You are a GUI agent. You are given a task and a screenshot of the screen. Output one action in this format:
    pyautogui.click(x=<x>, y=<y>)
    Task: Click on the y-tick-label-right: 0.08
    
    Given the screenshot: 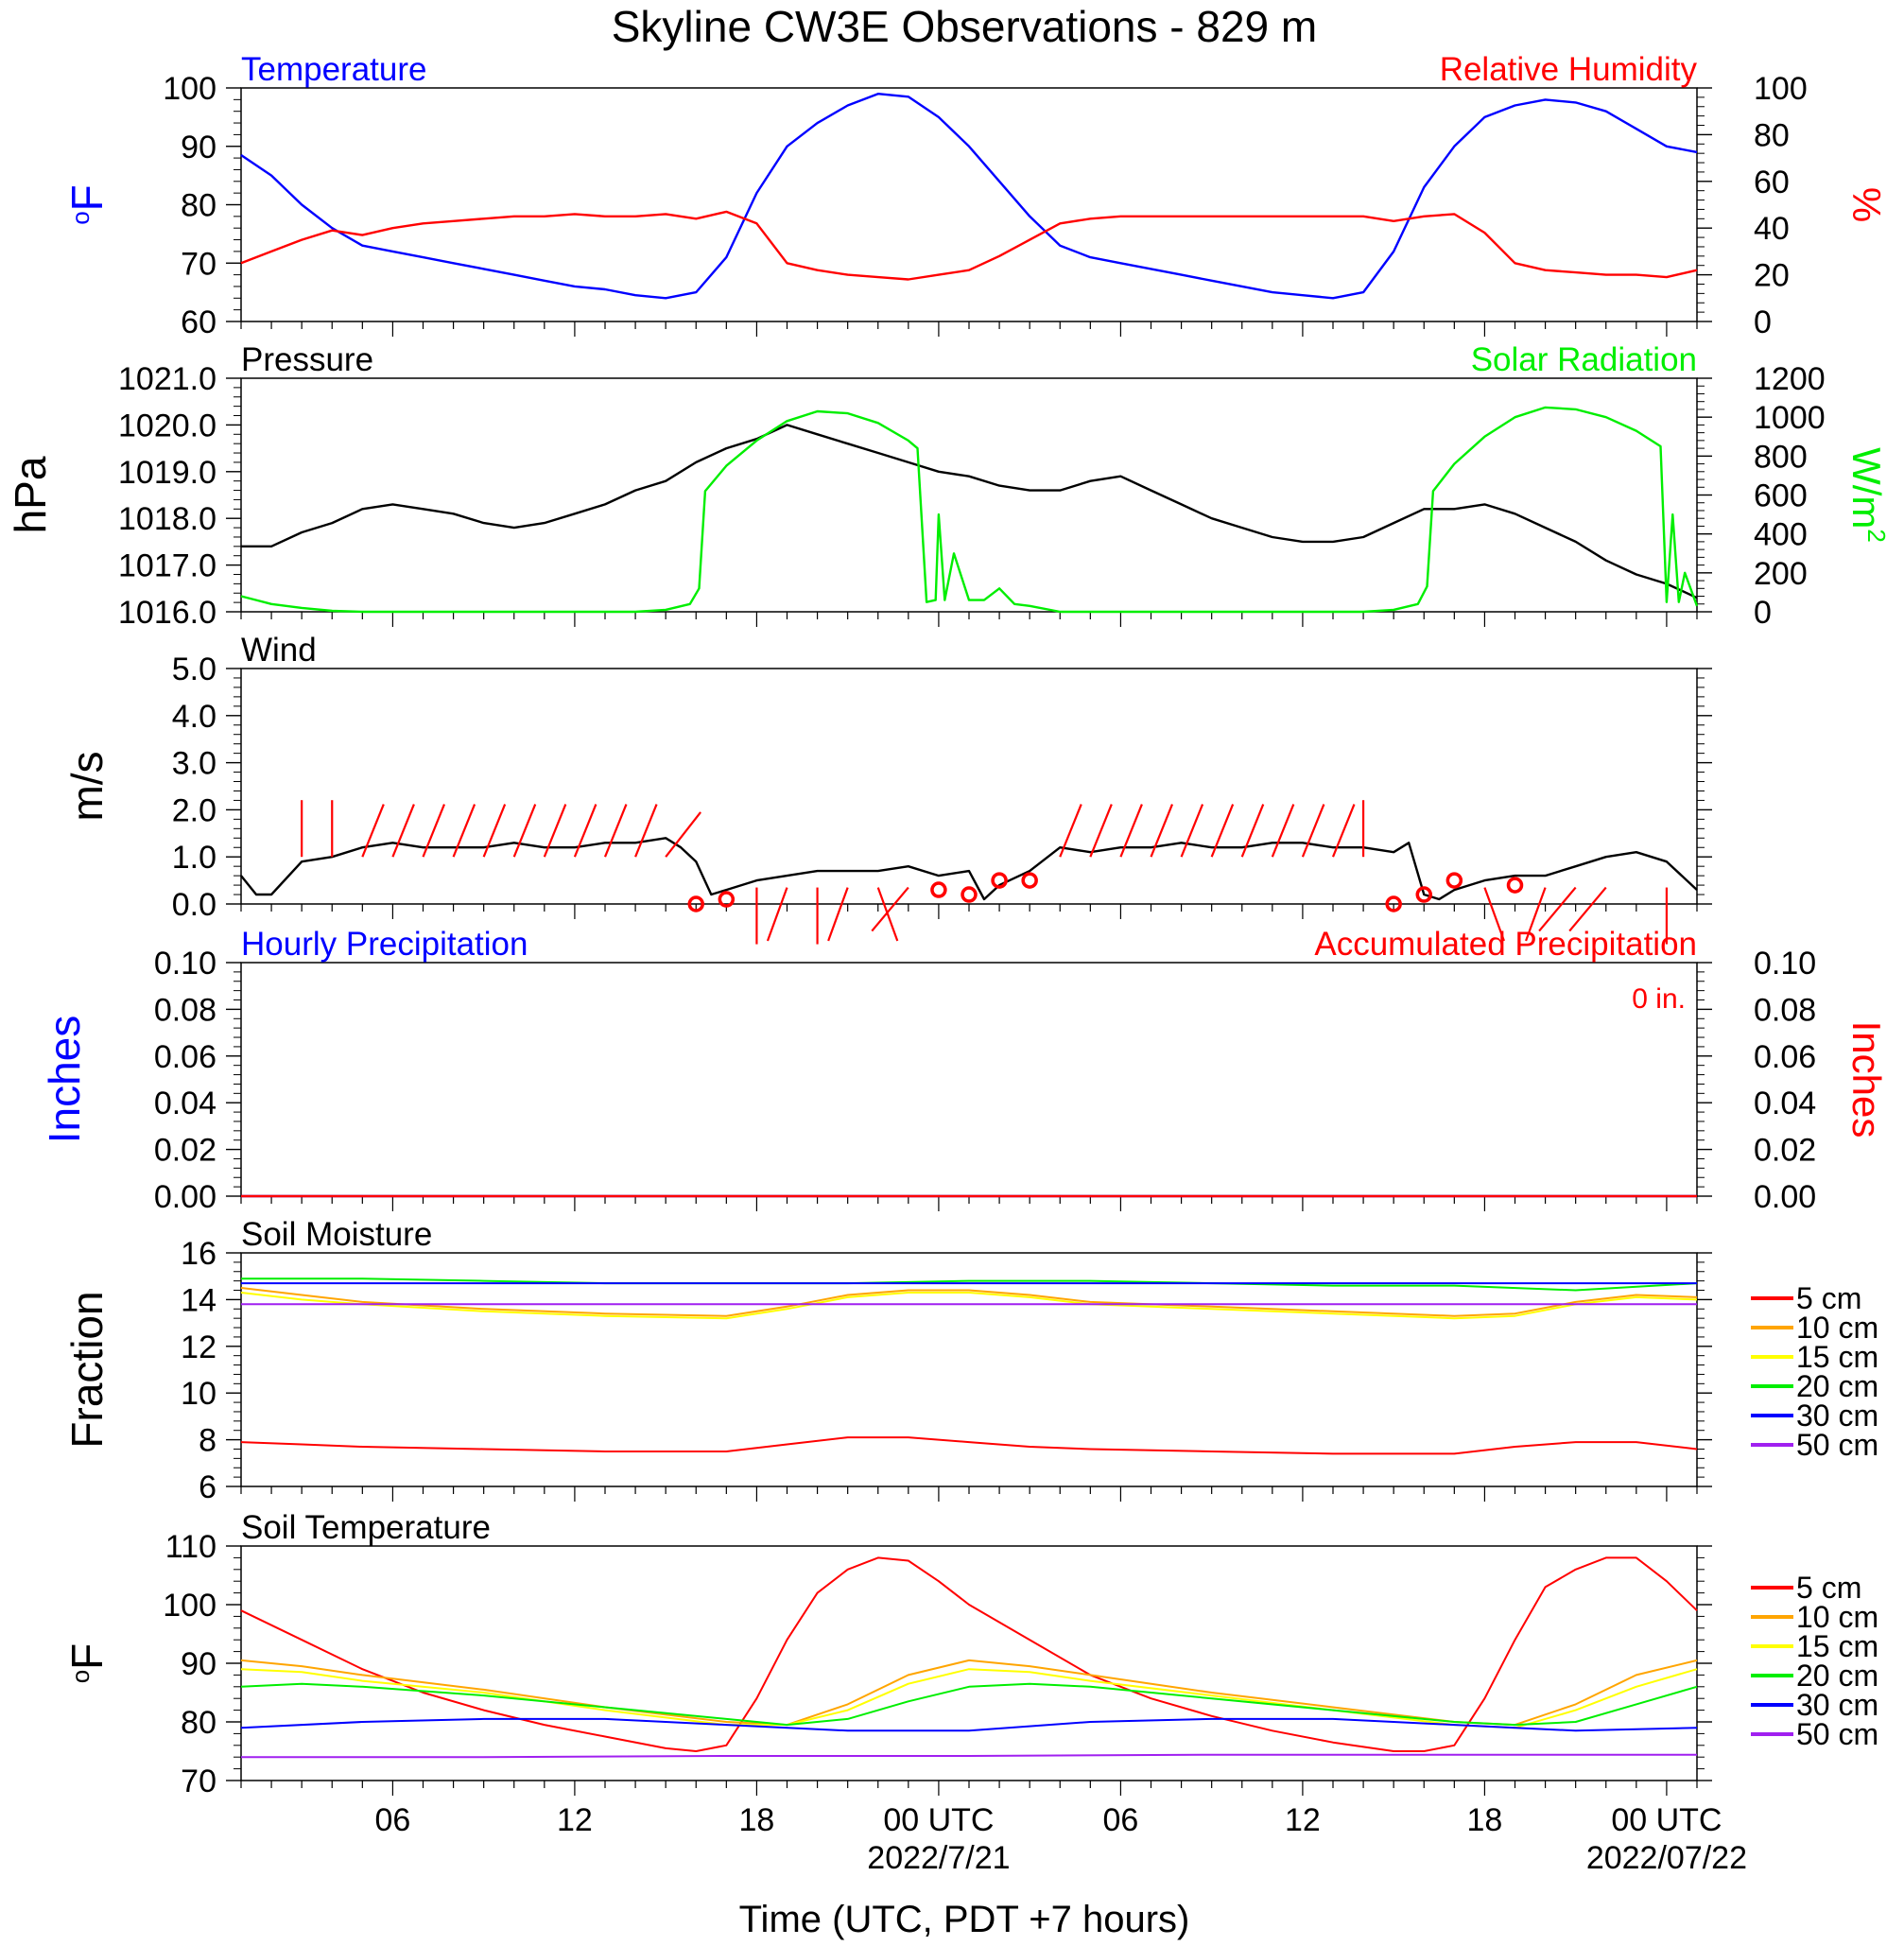 What is the action you would take?
    pyautogui.click(x=1785, y=1010)
    